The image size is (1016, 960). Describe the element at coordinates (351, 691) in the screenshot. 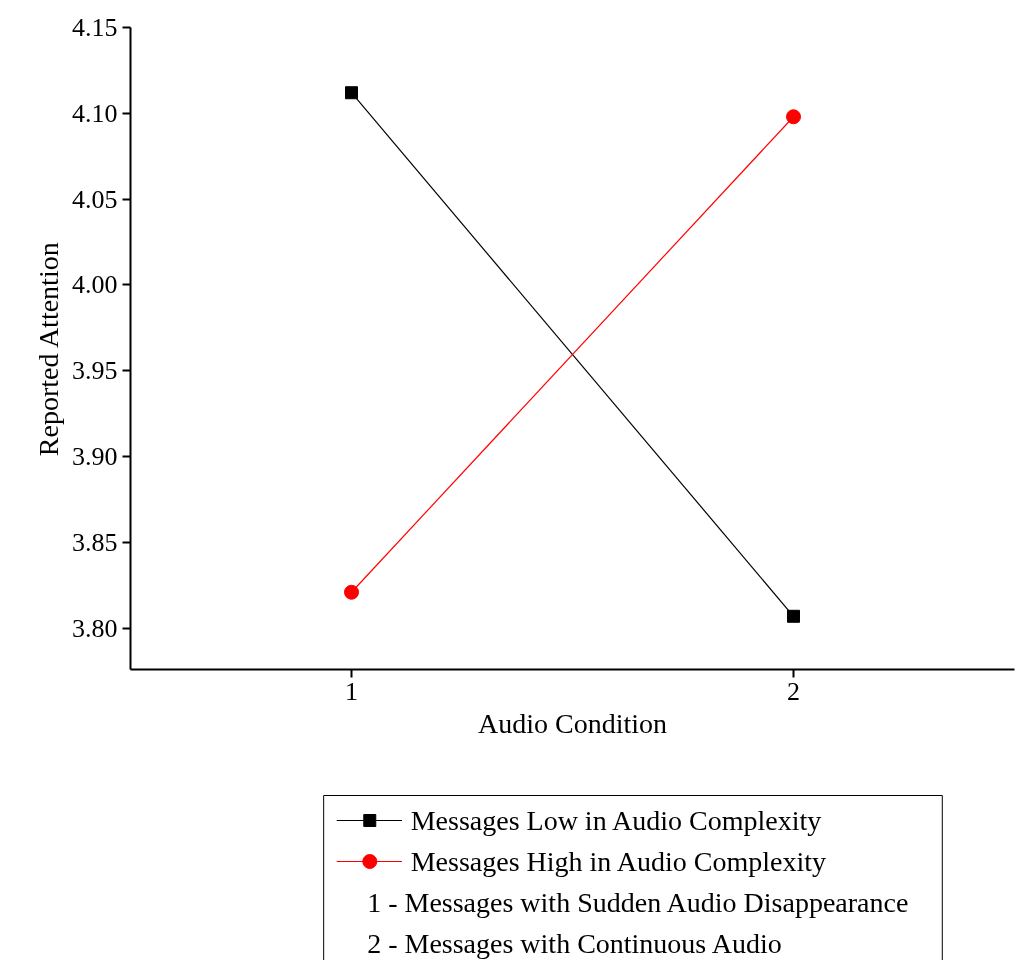

I see `x-tick-label: 1` at that location.